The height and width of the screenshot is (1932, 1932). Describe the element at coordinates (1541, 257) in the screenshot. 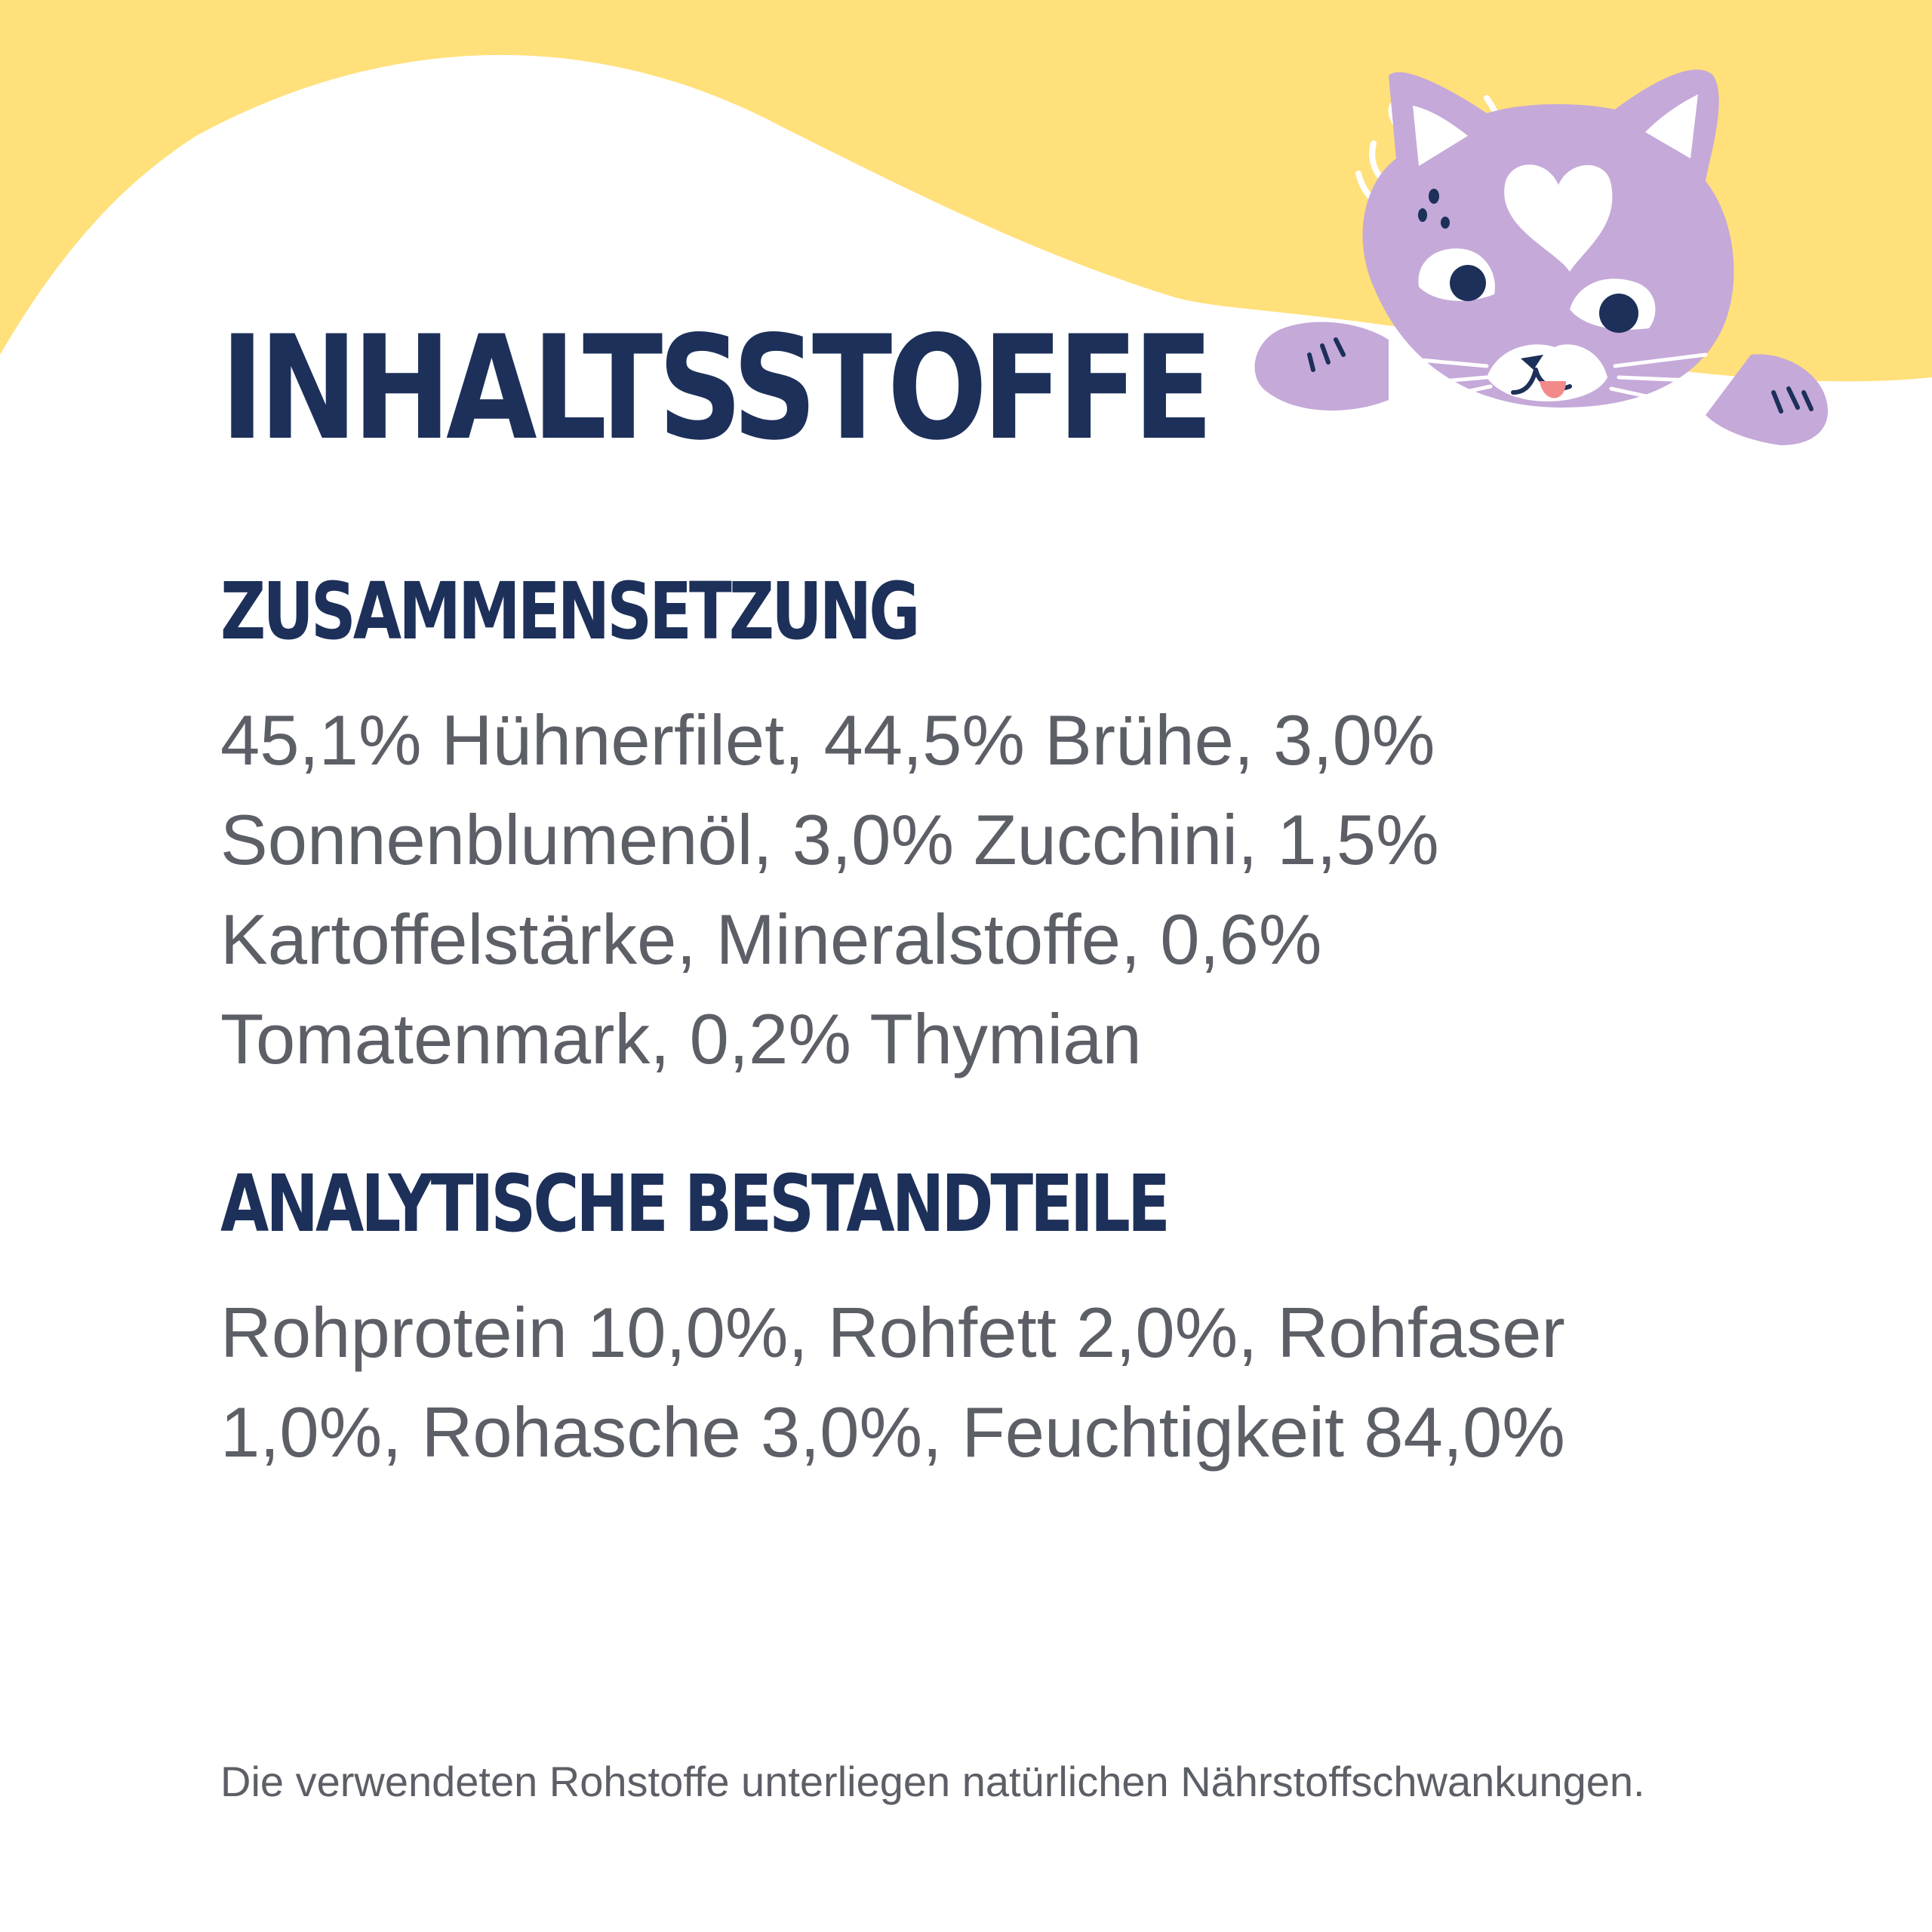

I see `cat-illustration` at that location.